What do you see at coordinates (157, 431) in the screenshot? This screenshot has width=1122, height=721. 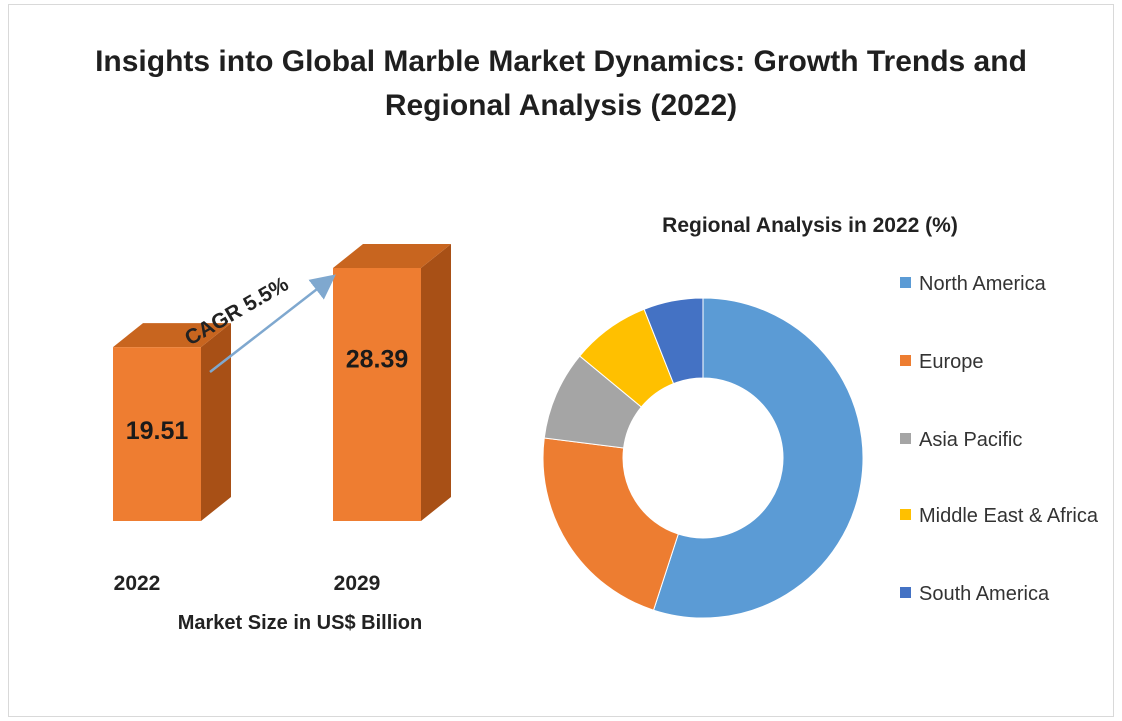 I see `bar-value-label: 19.51` at bounding box center [157, 431].